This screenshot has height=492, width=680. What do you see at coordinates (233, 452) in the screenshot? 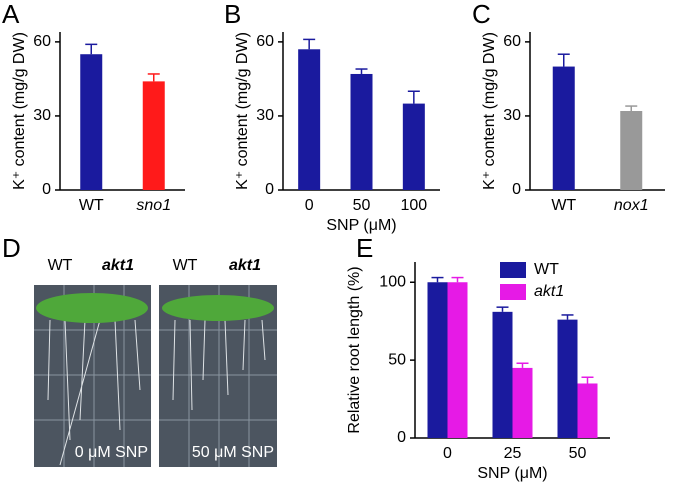
I see `treatment-label: 50 μM SNP` at bounding box center [233, 452].